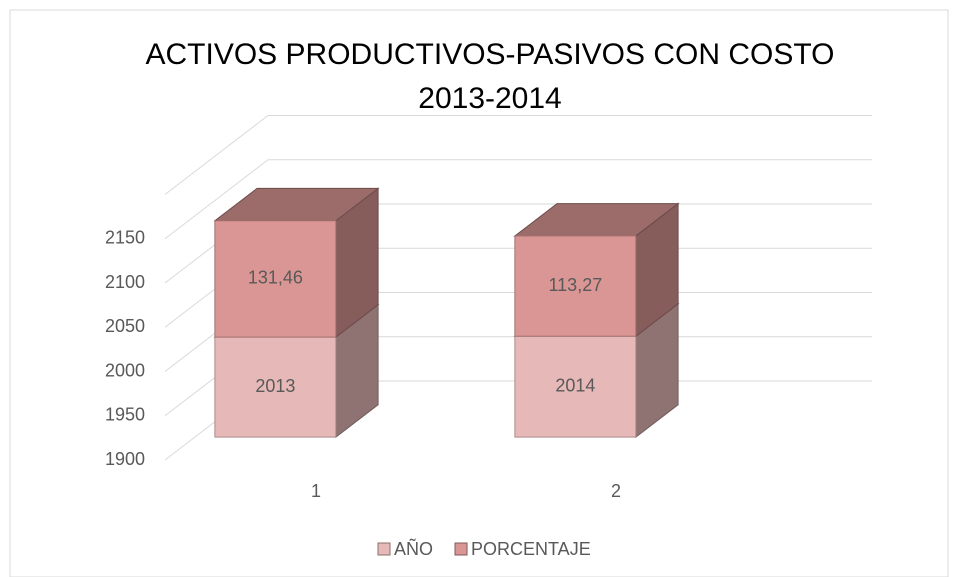  Describe the element at coordinates (125, 415) in the screenshot. I see `y-tick-label: 1950` at that location.